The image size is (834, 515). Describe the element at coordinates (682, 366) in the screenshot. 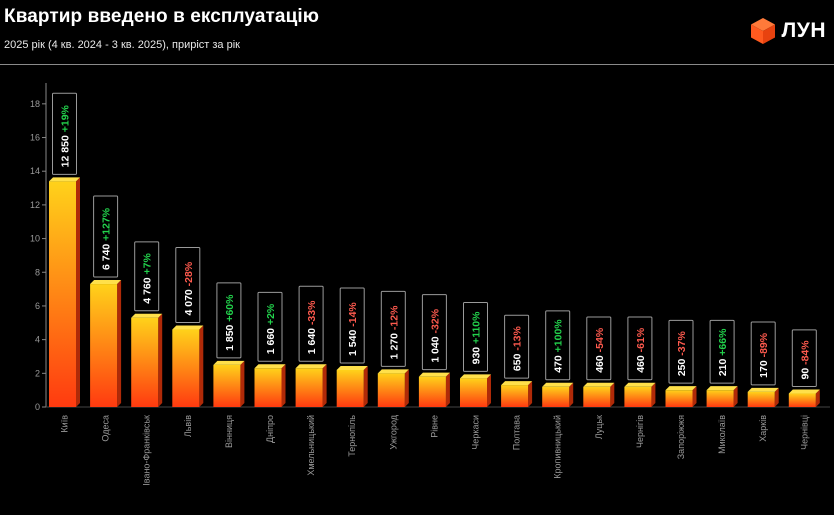

I see `value-label: 250` at that location.